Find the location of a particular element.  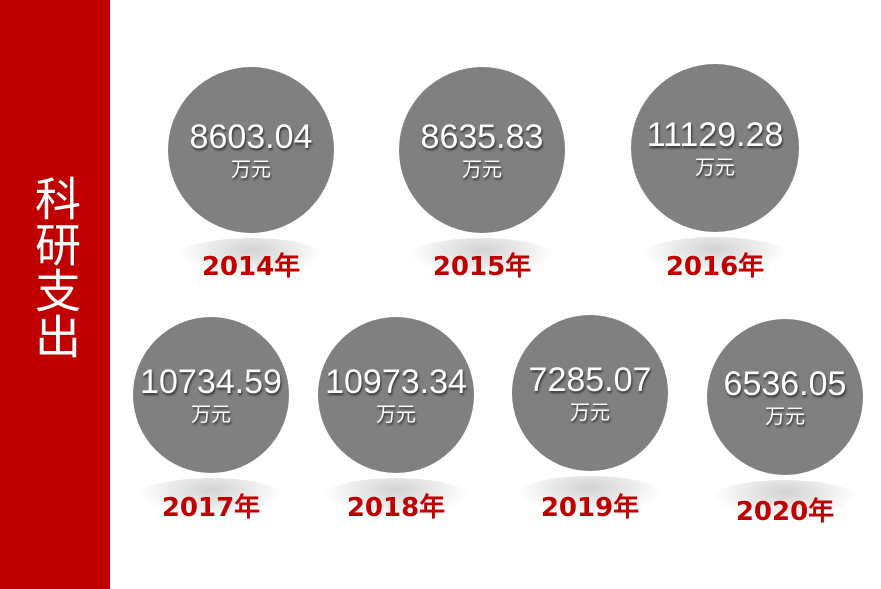

value-circle: 10973.34 万元 is located at coordinates (396, 395).